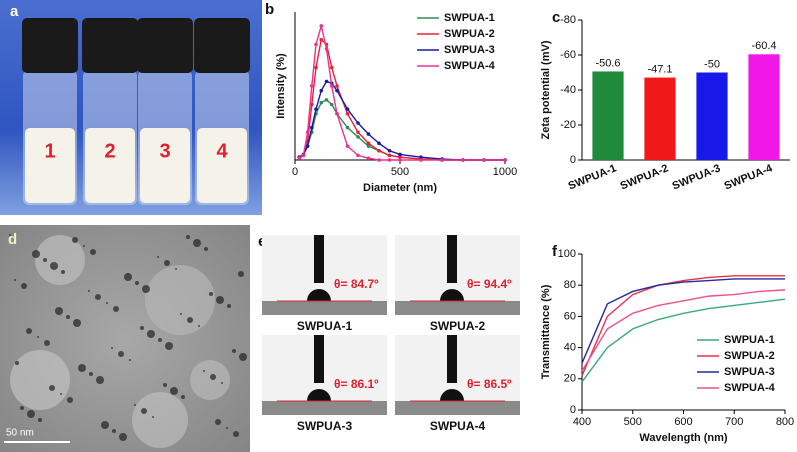 Image resolution: width=797 pixels, height=452 pixels. What do you see at coordinates (458, 426) in the screenshot?
I see `sample-label: SWPUA-4` at bounding box center [458, 426].